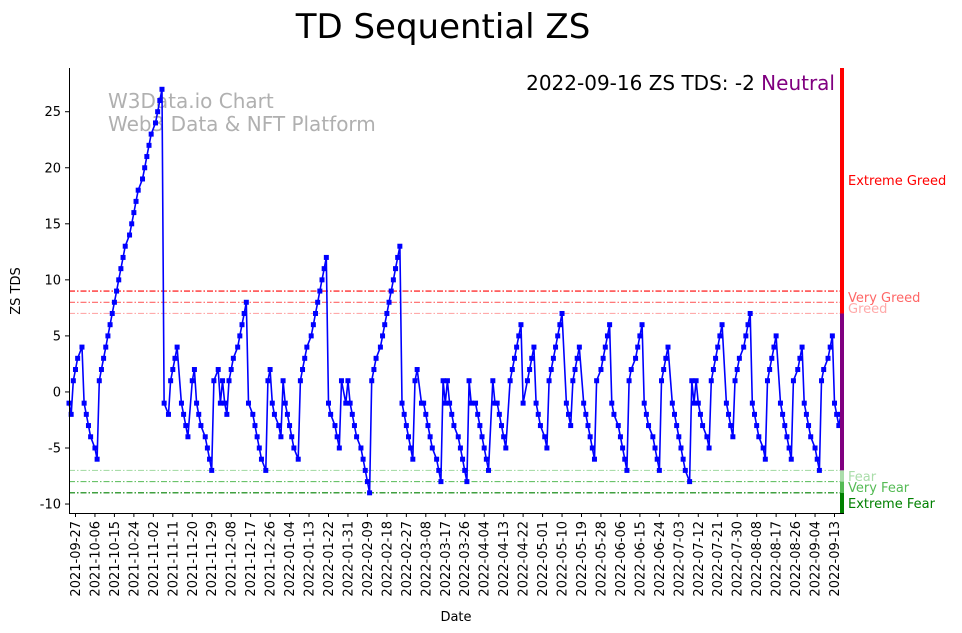 The image size is (962, 633). Describe the element at coordinates (892, 504) in the screenshot. I see `reference-label: Extreme Fear` at that location.